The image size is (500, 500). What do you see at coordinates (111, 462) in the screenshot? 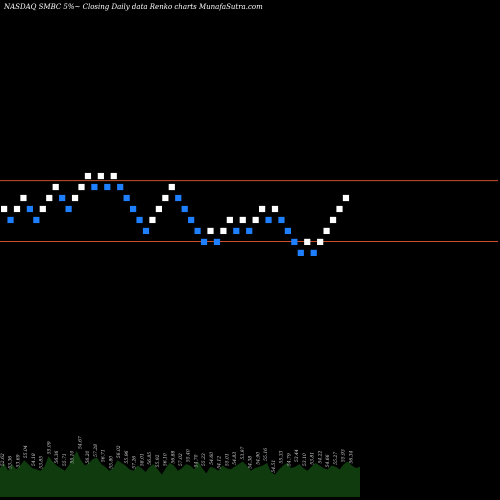
I see `volume-label: 55.80` at bounding box center [111, 462].